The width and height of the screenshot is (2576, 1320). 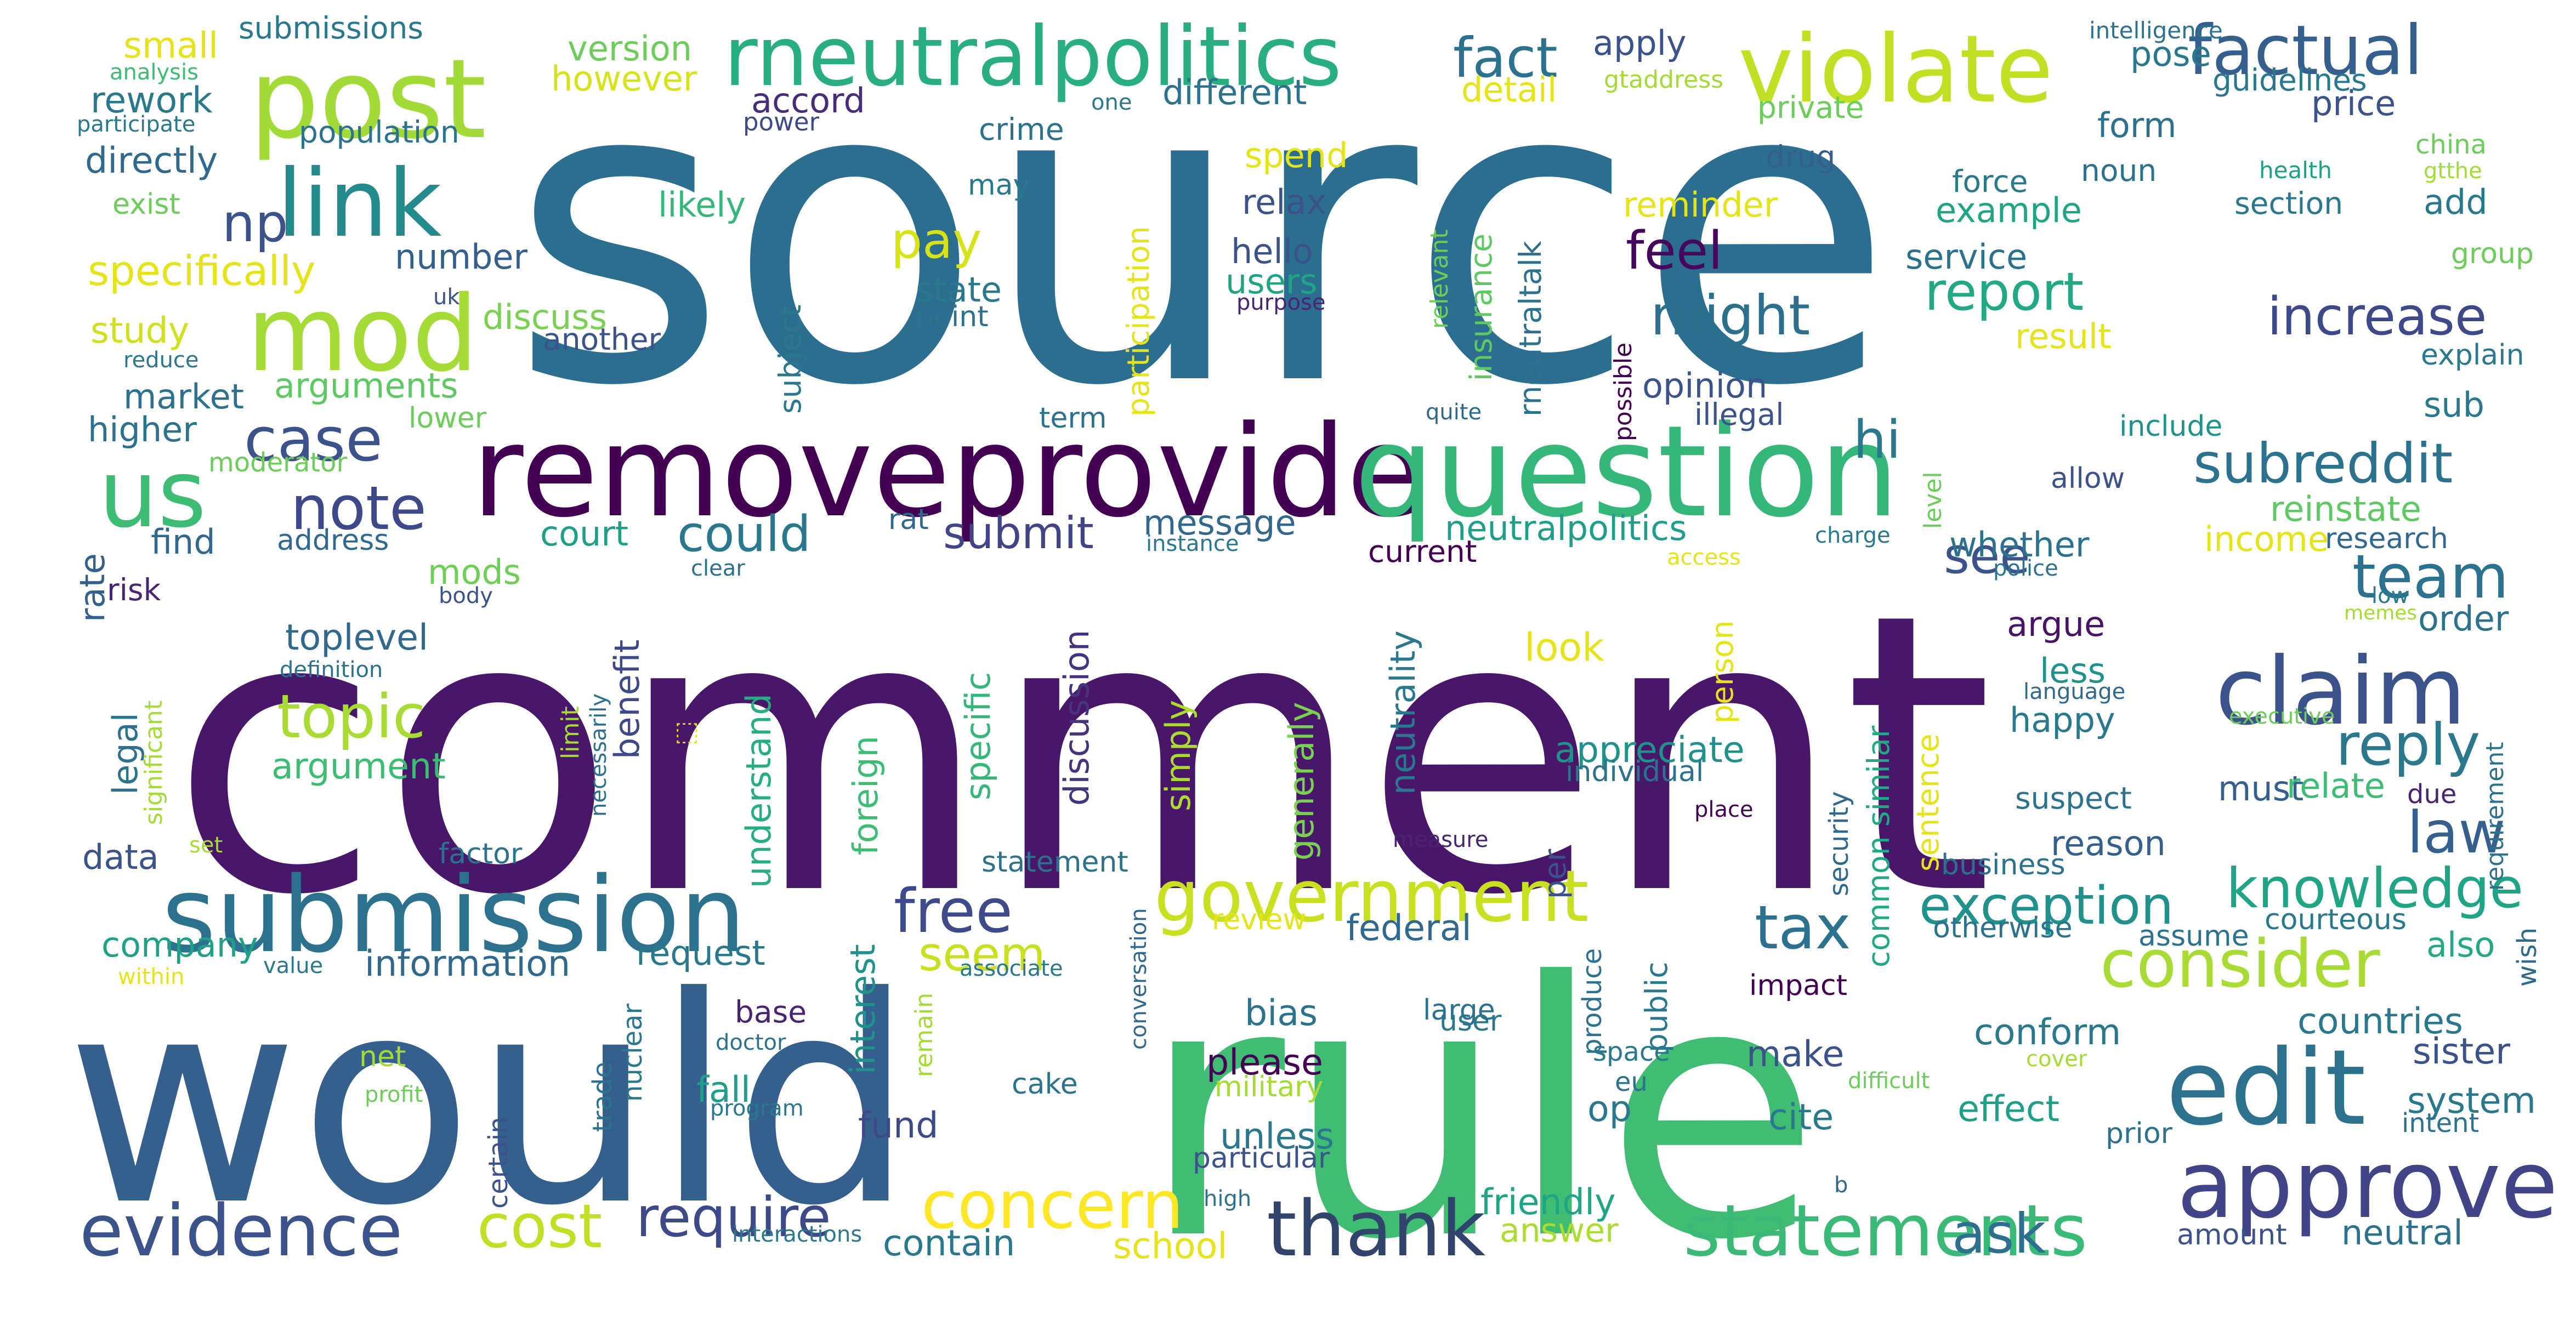 I want to click on word: security, so click(x=1839, y=844).